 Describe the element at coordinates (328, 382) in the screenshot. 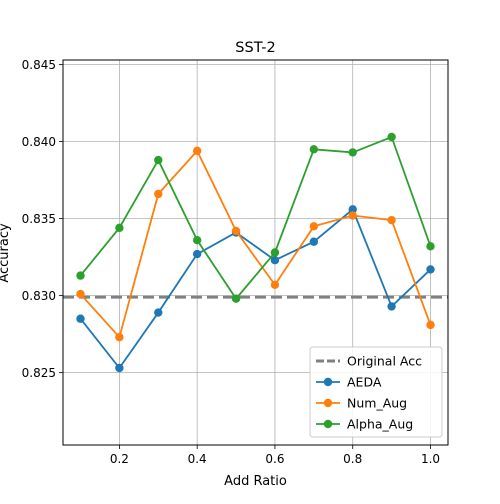

I see `legend-marker-aeda` at that location.